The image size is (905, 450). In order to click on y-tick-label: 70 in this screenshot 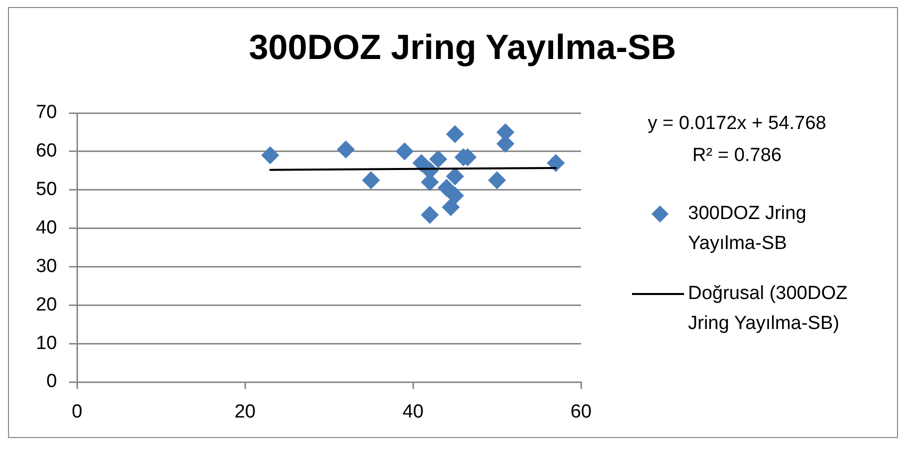, I will do `click(46, 113)`.